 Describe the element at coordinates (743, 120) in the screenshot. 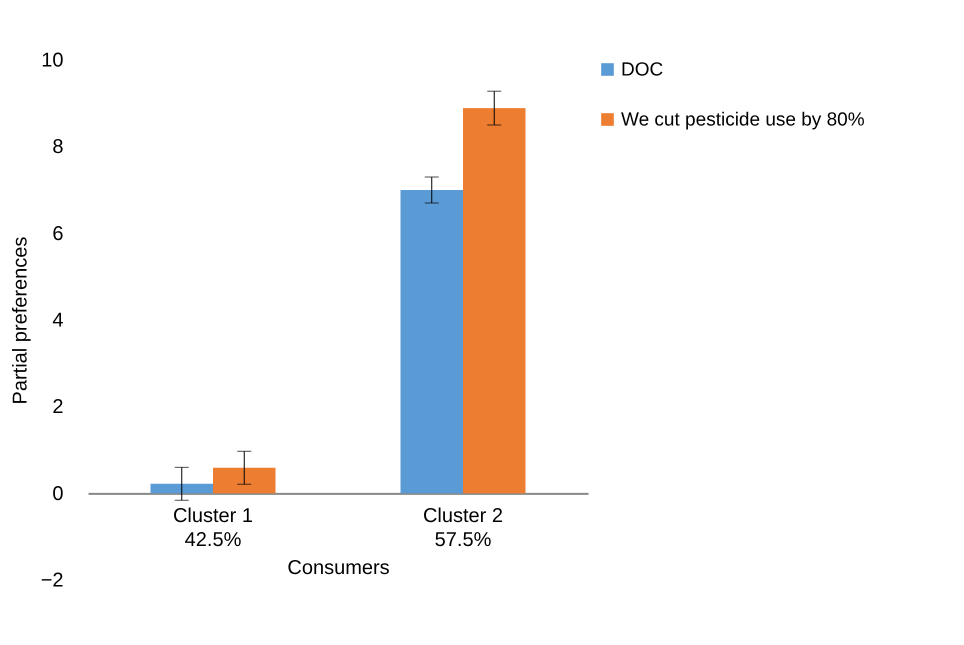

I see `legend-label: We cut pesticide use by 80%` at that location.